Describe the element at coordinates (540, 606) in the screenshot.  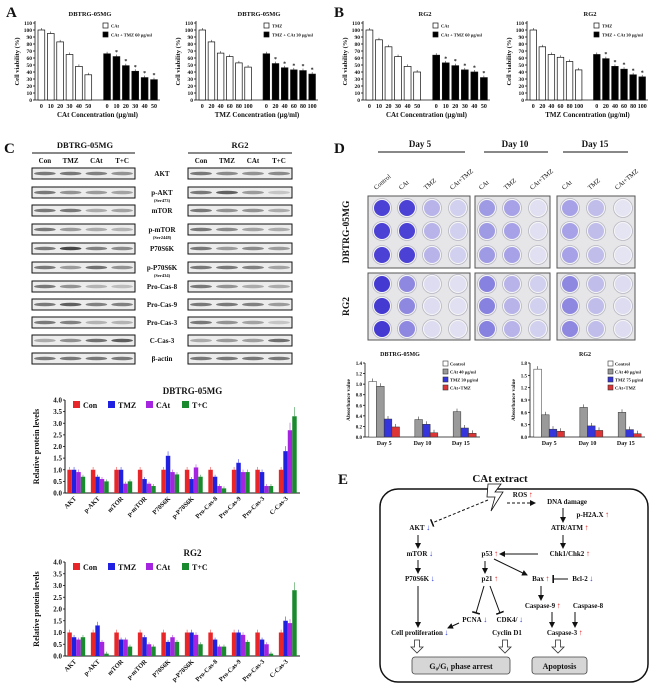
I see `pathway-node-cas9: Caspase-9` at that location.